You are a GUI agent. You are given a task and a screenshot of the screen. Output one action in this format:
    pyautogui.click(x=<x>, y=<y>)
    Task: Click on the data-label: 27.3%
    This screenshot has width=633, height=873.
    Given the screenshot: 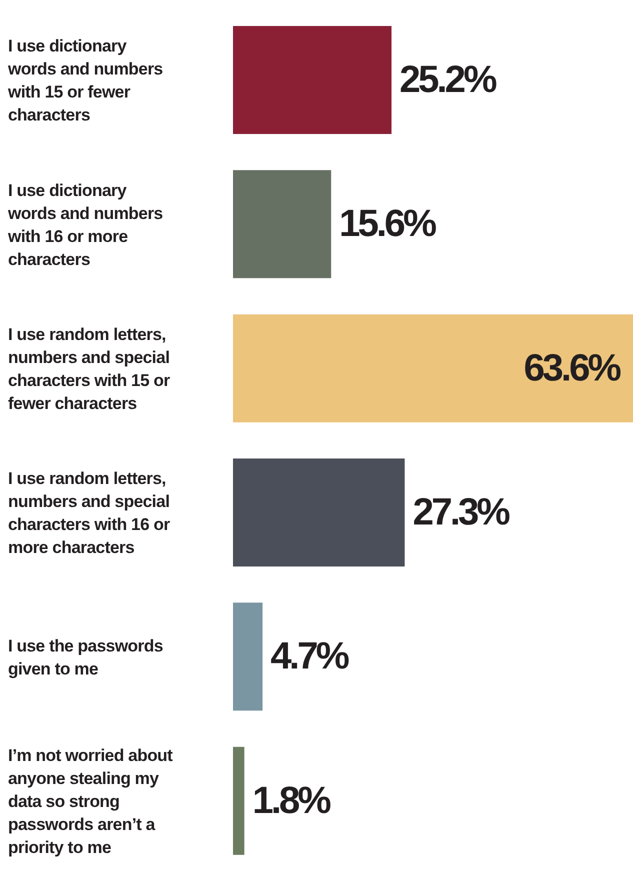 What is the action you would take?
    pyautogui.click(x=461, y=513)
    